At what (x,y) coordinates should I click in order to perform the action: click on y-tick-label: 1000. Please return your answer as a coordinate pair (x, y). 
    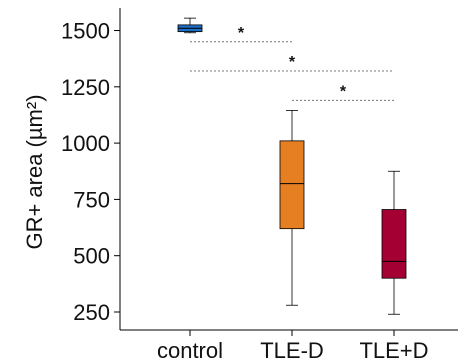
    Looking at the image, I should click on (85, 143).